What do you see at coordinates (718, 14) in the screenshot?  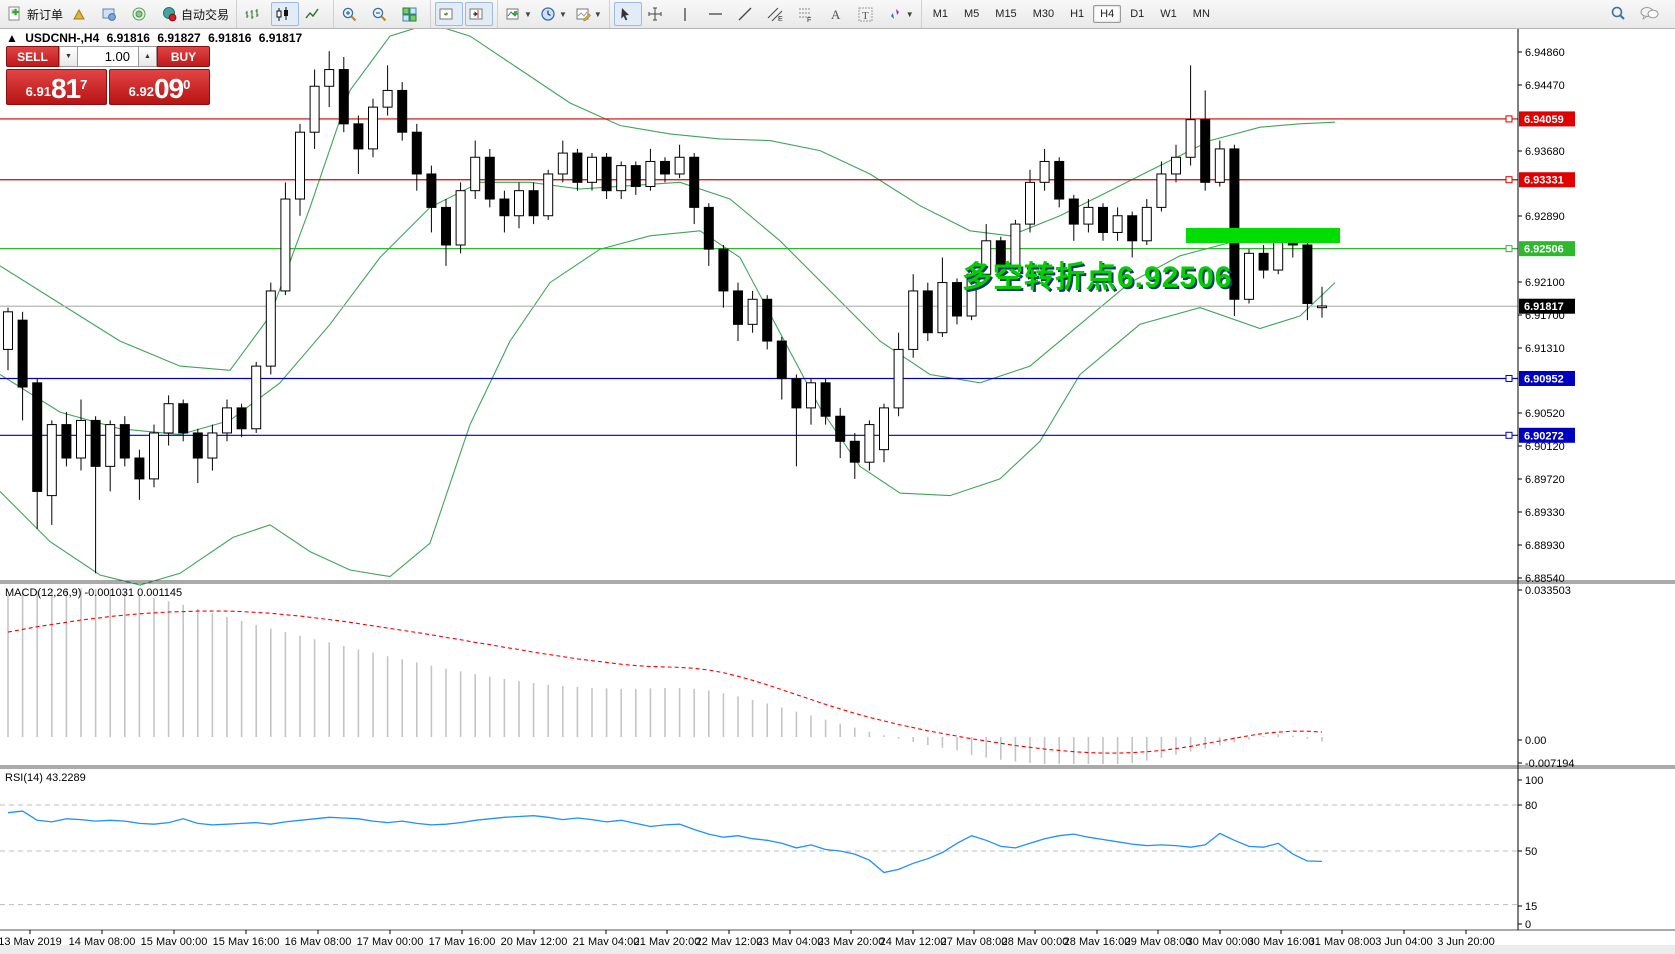 I see `horizontal-line-button` at bounding box center [718, 14].